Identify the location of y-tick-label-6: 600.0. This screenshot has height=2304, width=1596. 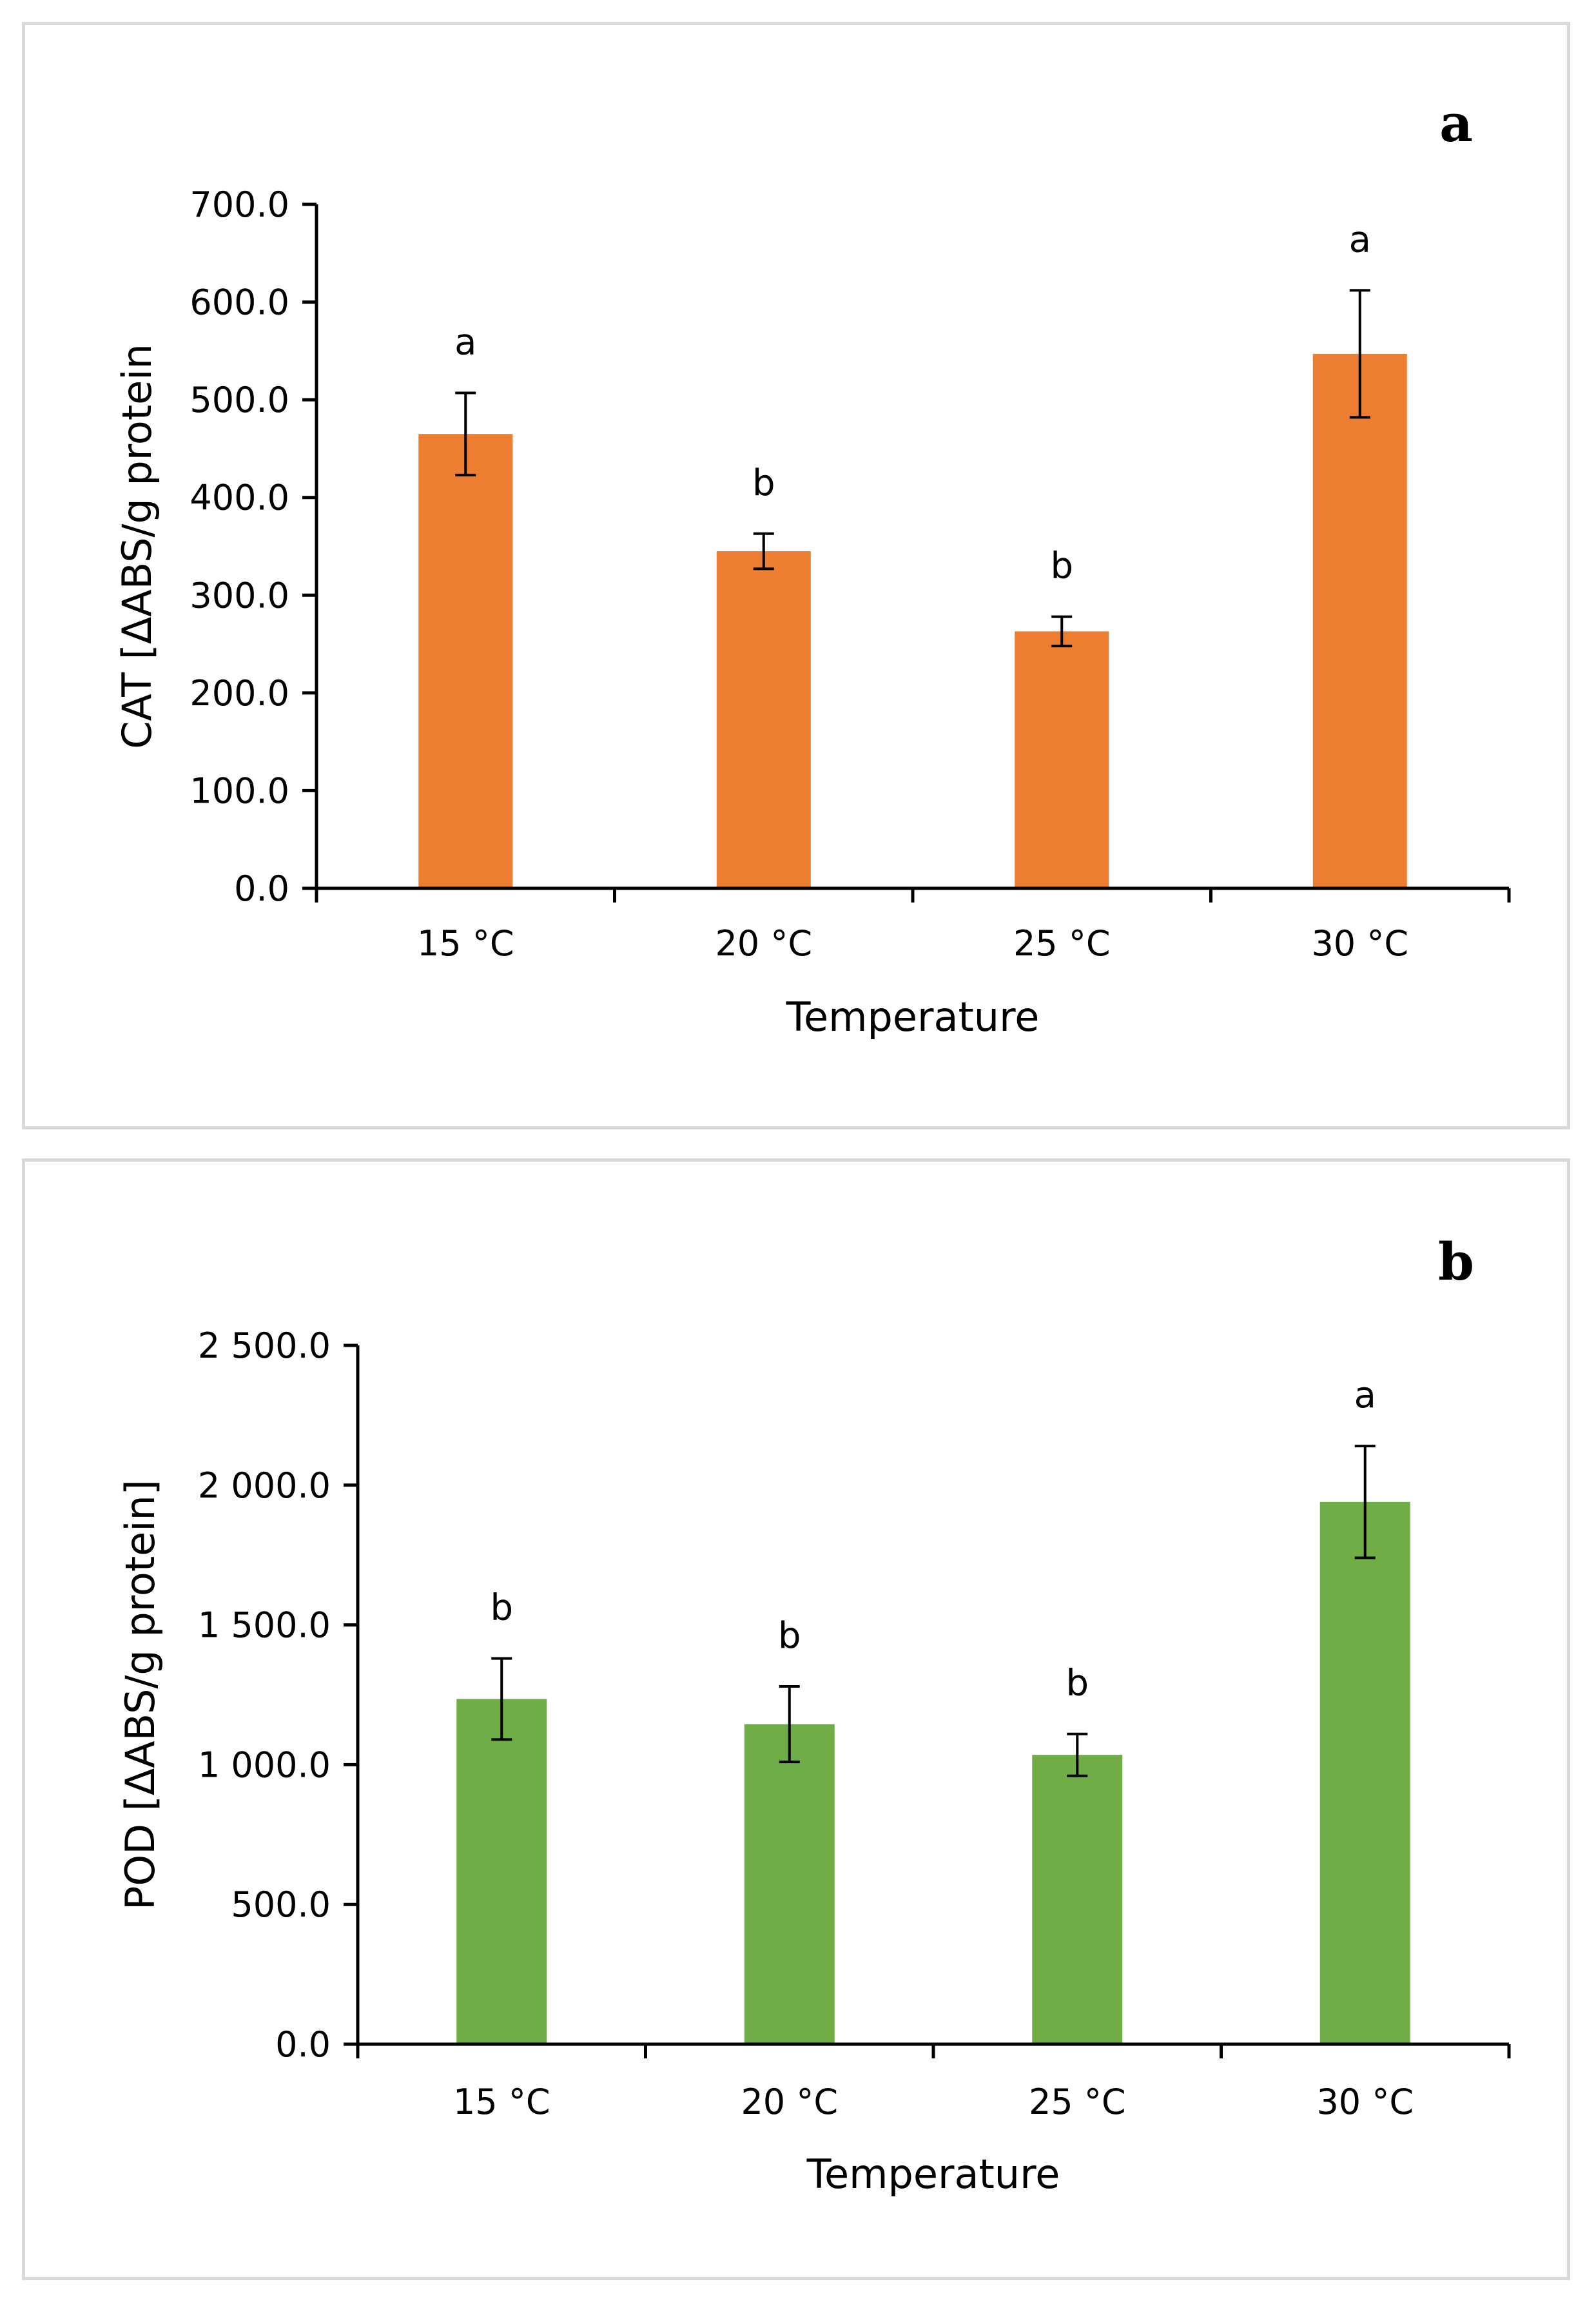
(240, 302).